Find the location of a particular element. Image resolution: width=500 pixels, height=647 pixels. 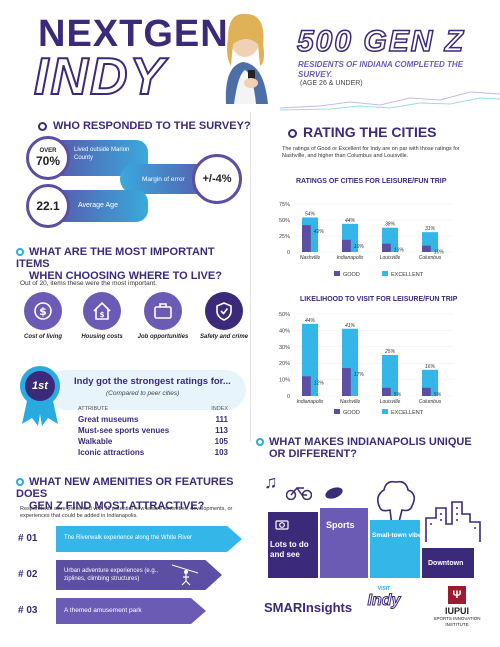

legend-swatch-good is located at coordinates (337, 411).